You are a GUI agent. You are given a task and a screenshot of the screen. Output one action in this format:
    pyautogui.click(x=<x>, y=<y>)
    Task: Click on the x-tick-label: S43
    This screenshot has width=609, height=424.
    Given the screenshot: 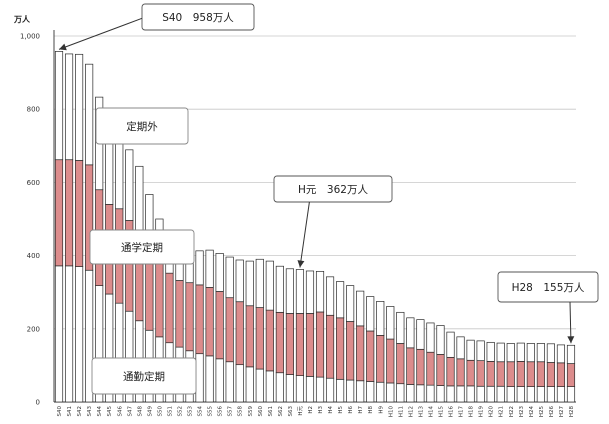 What is the action you would take?
    pyautogui.click(x=90, y=411)
    